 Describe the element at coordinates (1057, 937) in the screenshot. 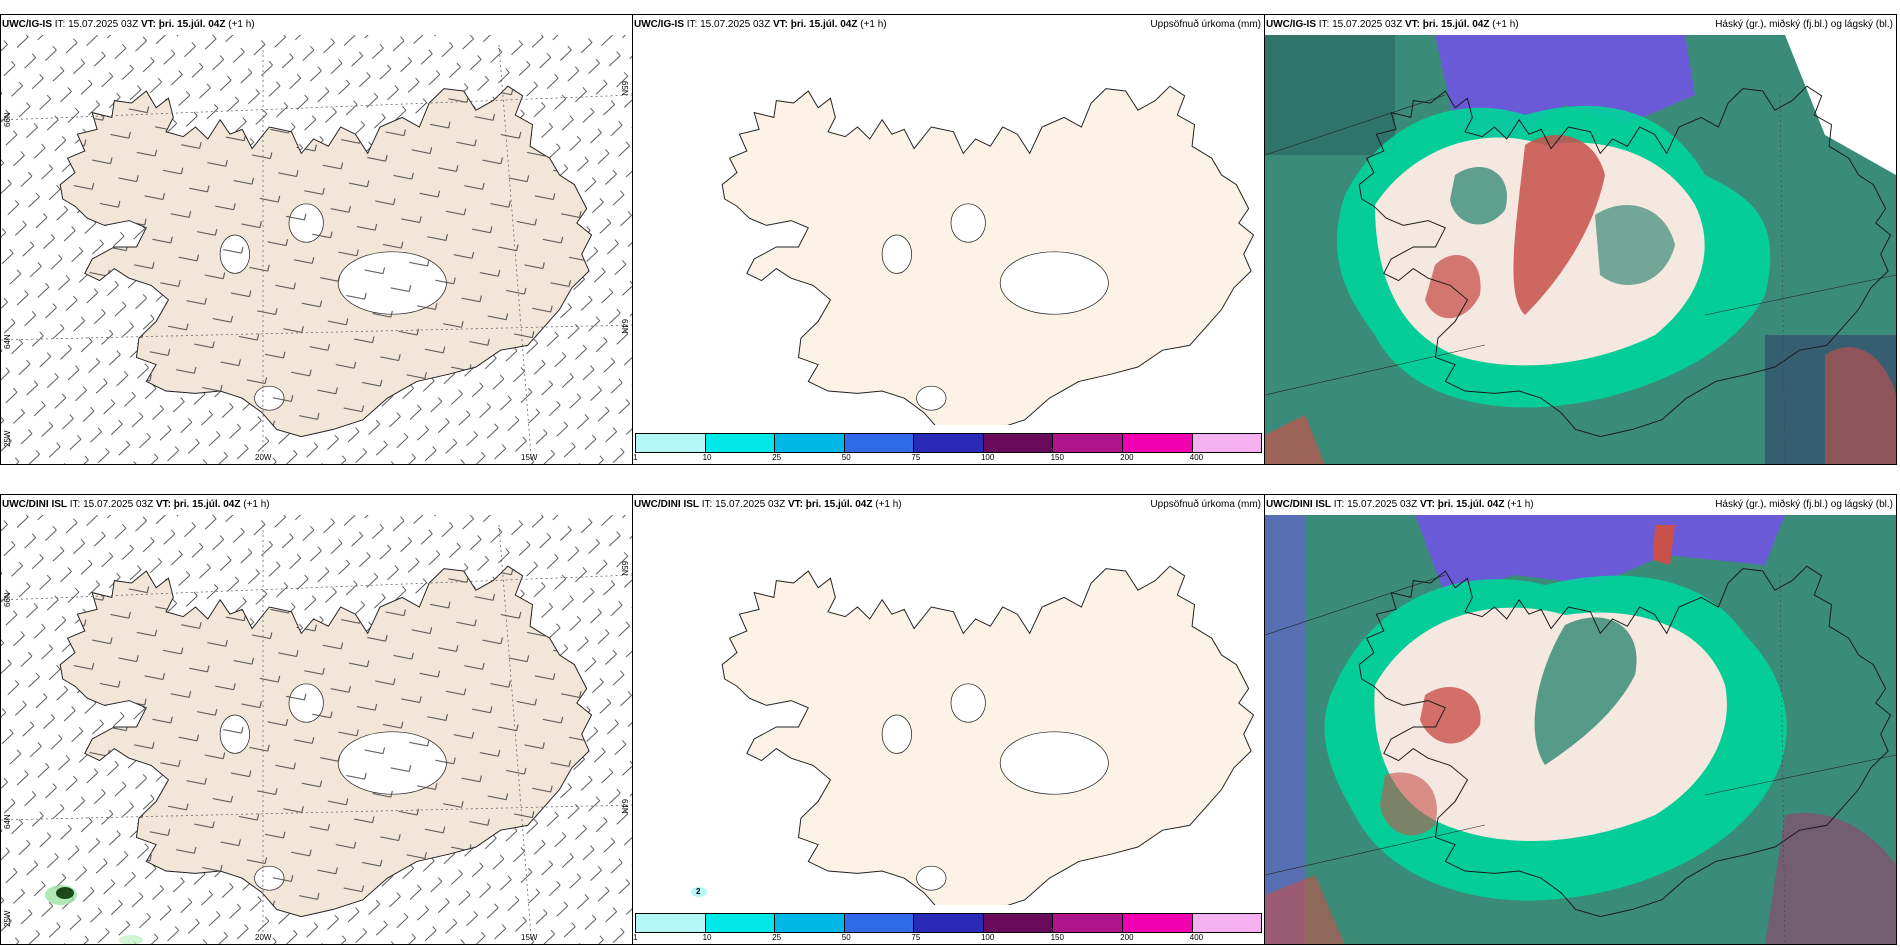

I see `colorbar-tick: 150` at that location.